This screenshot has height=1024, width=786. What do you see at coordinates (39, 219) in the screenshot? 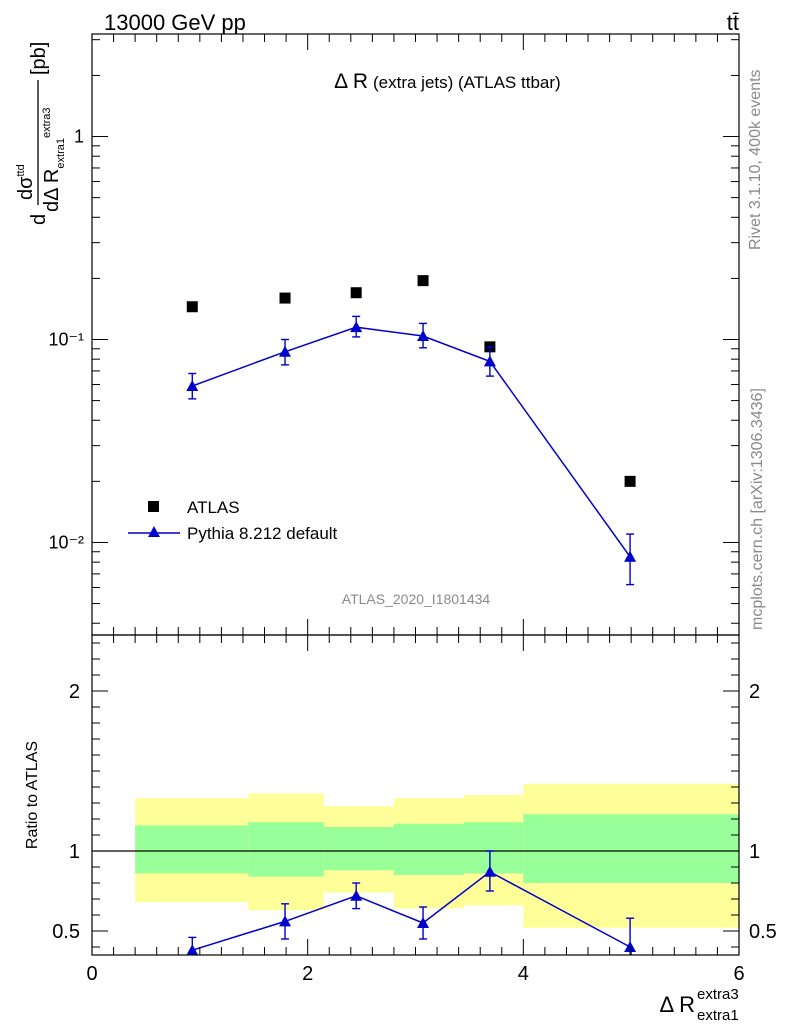
I see `y-label-prefix: d` at bounding box center [39, 219].